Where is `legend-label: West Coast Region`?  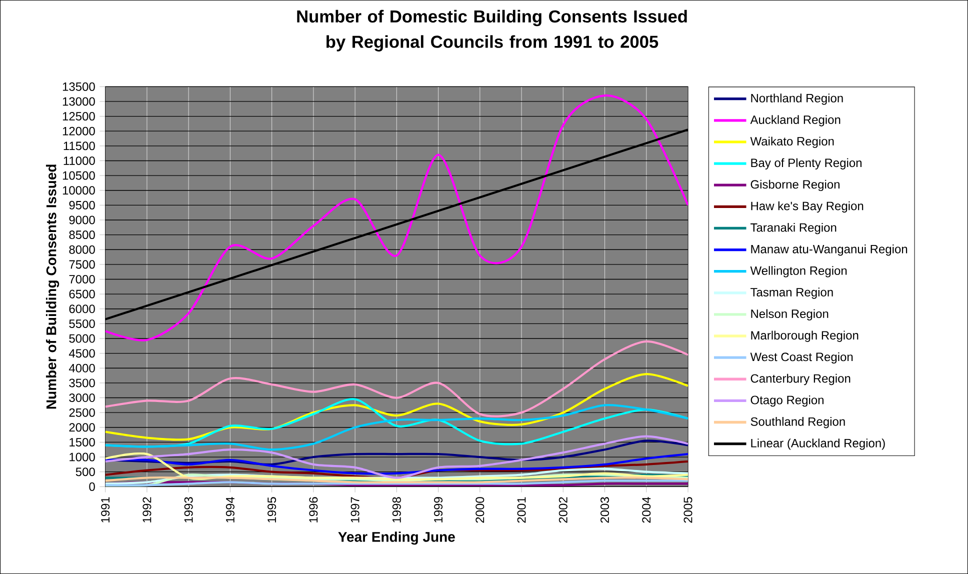 legend-label: West Coast Region is located at coordinates (801, 358).